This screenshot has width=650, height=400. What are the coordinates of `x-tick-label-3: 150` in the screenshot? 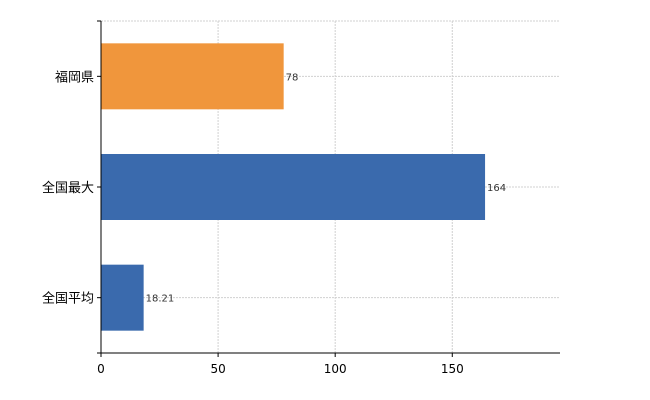 It's located at (452, 369).